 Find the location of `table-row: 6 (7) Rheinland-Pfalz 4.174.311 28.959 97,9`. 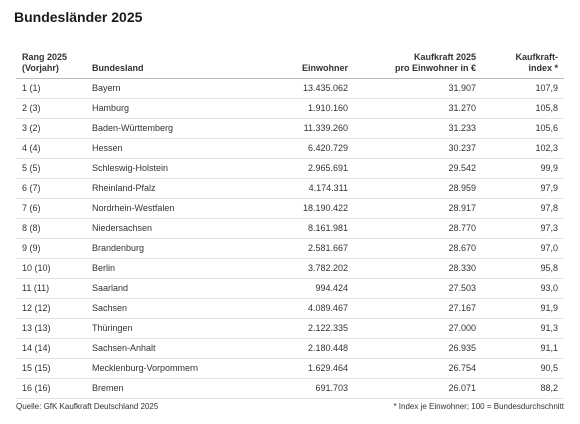

table-row: 6 (7) Rheinland-Pfalz 4.174.311 28.959 97,9 is located at coordinates (290, 188).